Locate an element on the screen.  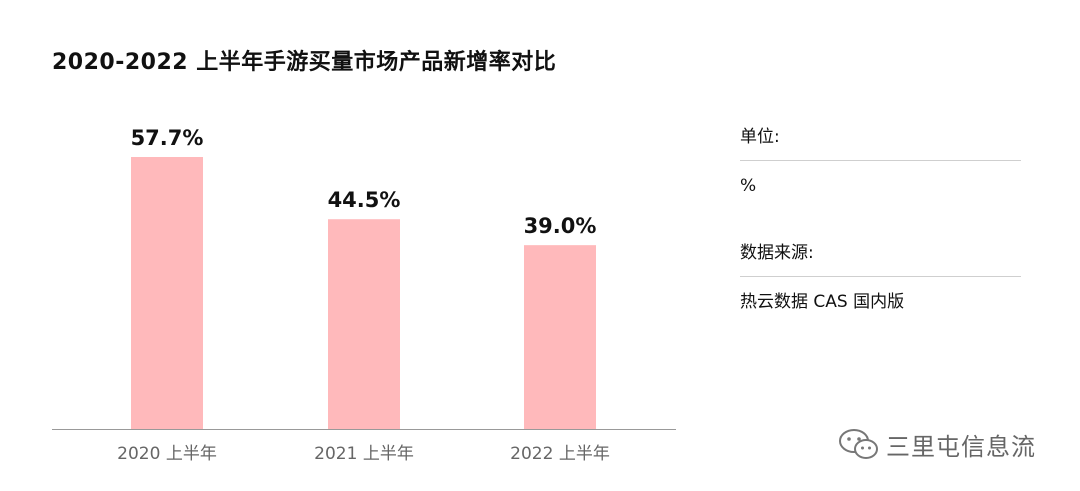
watermark: 三里屯信息流 is located at coordinates (937, 444).